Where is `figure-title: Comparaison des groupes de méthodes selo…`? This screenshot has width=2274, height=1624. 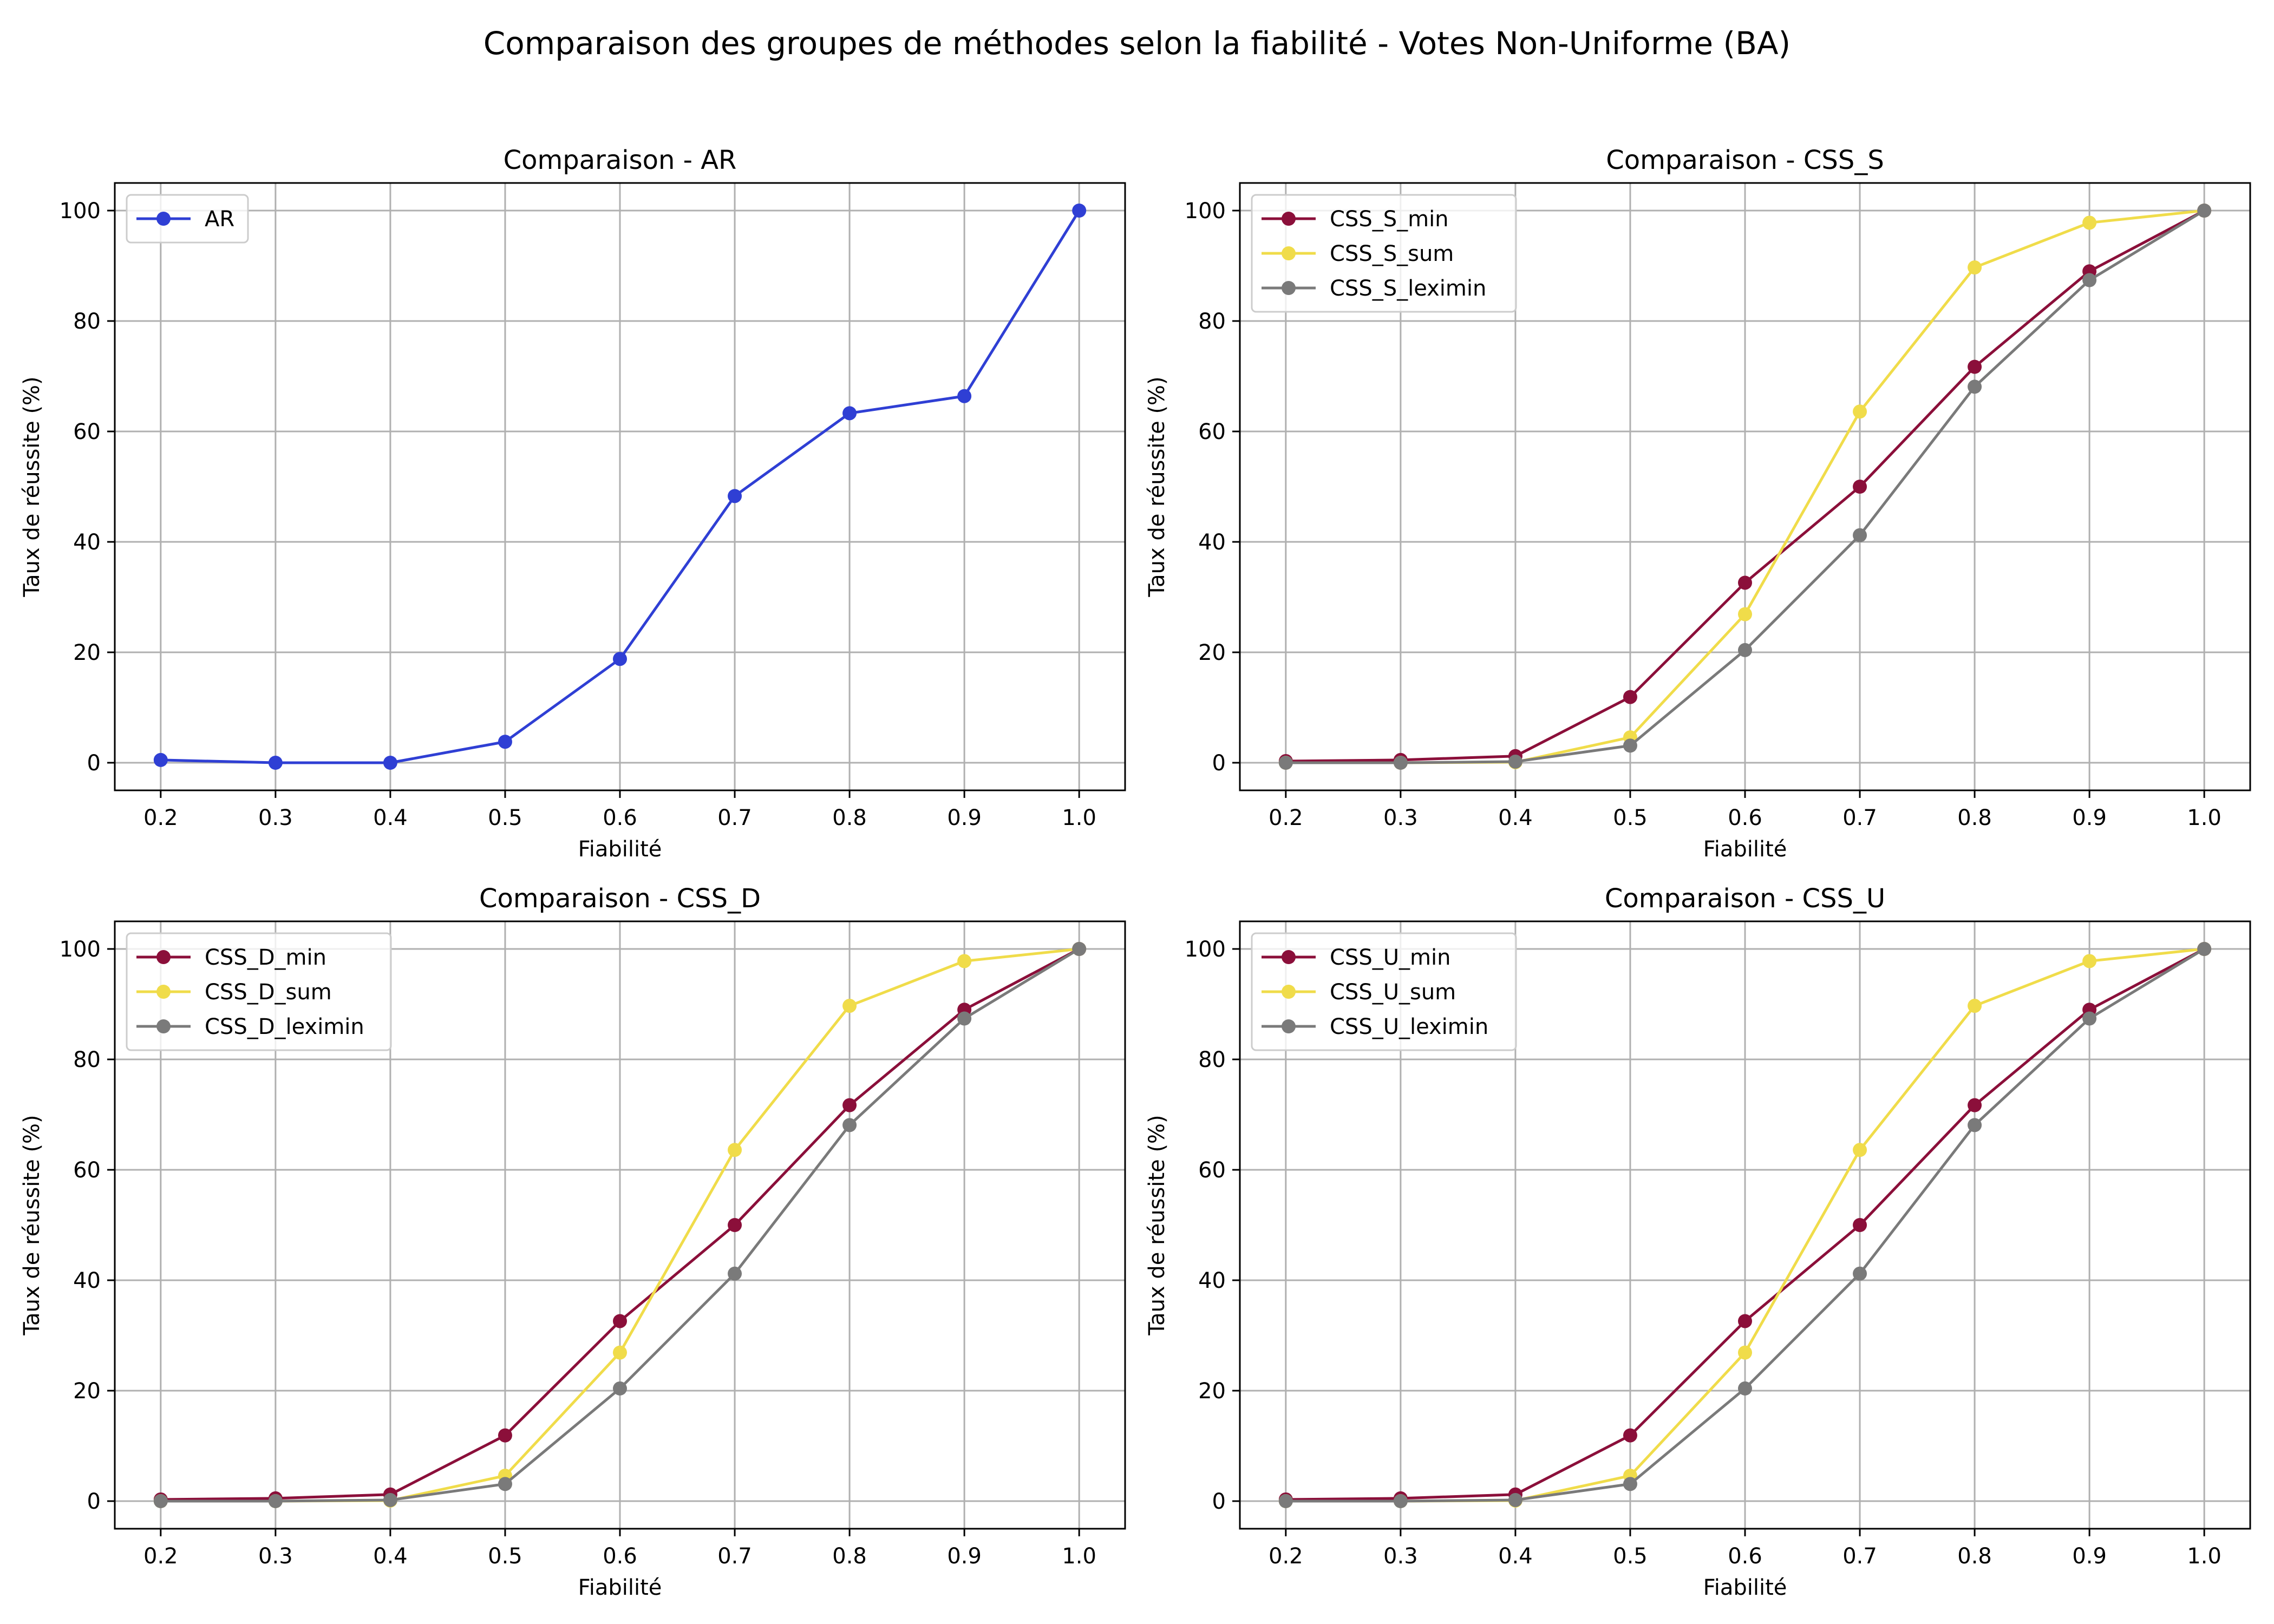 figure-title: Comparaison des groupes de méthodes selo… is located at coordinates (1137, 43).